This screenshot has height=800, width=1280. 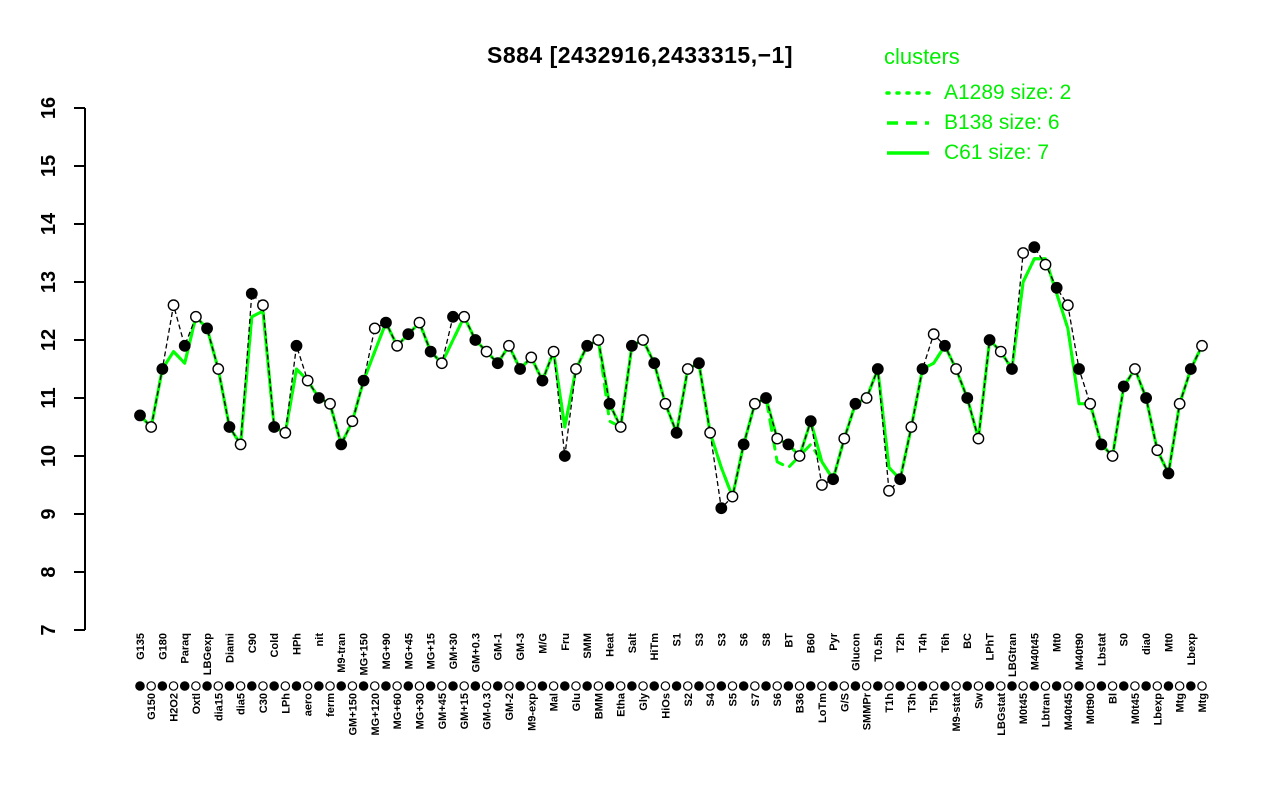 What do you see at coordinates (1114, 698) in the screenshot?
I see `x-axis-label: Bl` at bounding box center [1114, 698].